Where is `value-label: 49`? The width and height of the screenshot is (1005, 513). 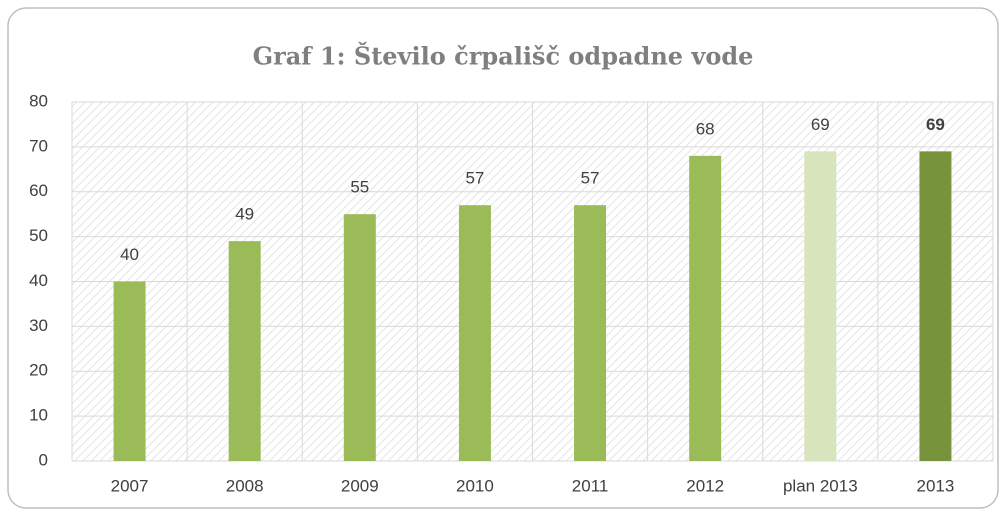
value-label: 49 is located at coordinates (244, 214).